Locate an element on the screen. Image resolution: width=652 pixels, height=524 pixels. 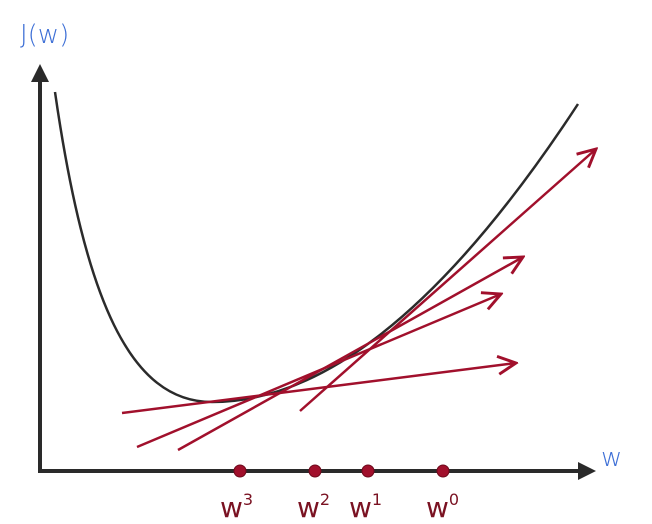
point-label: w3 is located at coordinates (236, 507).